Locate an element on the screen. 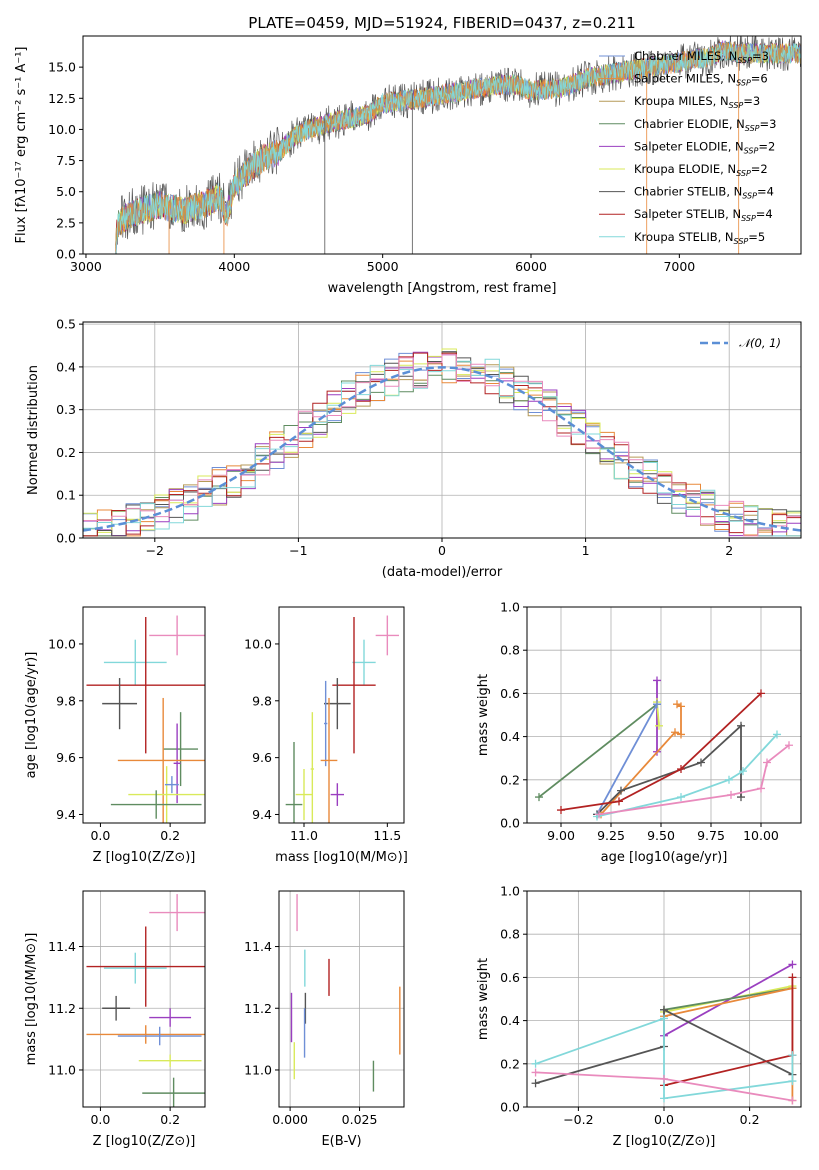  weight_Z-frame is located at coordinates (664, 999).